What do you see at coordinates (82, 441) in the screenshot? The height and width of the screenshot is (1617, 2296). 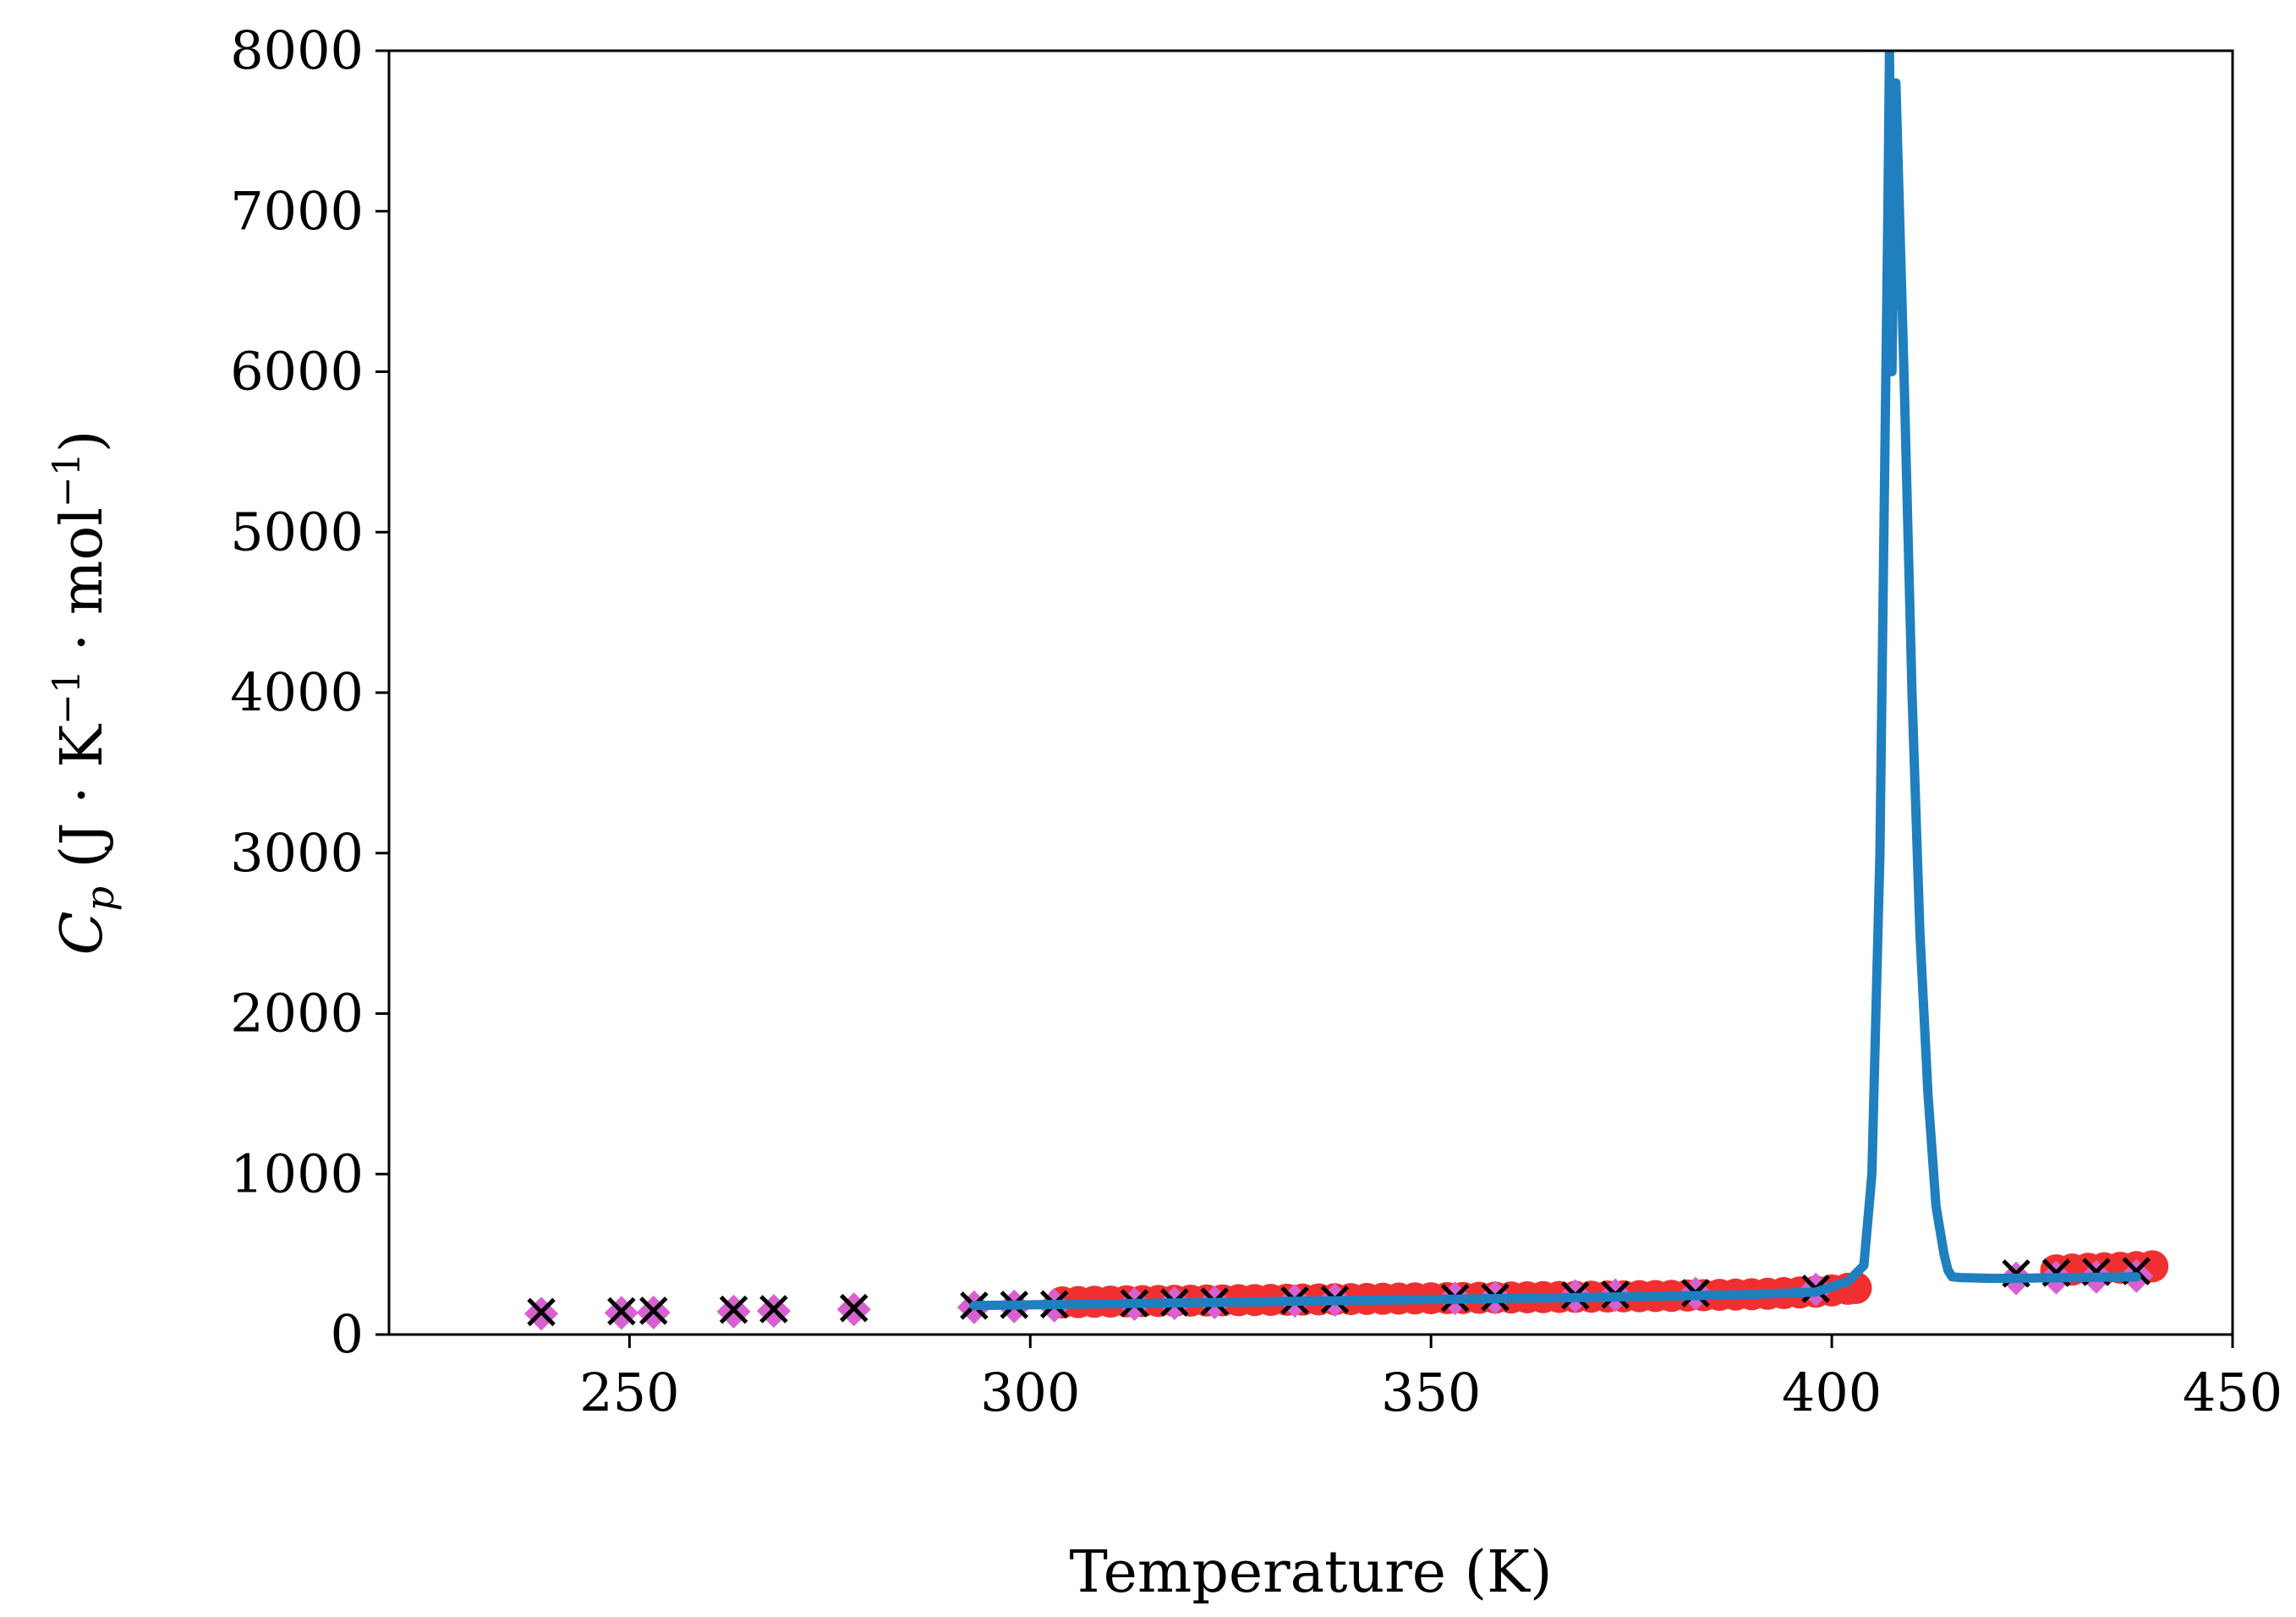 I see `y-axis-unit-close: )` at bounding box center [82, 441].